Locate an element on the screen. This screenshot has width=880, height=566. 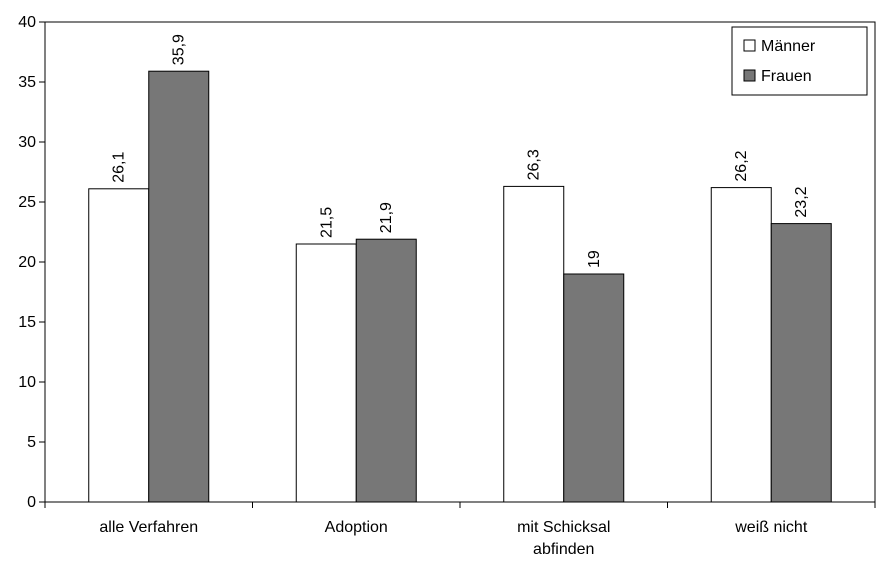
legend-box is located at coordinates (799, 61).